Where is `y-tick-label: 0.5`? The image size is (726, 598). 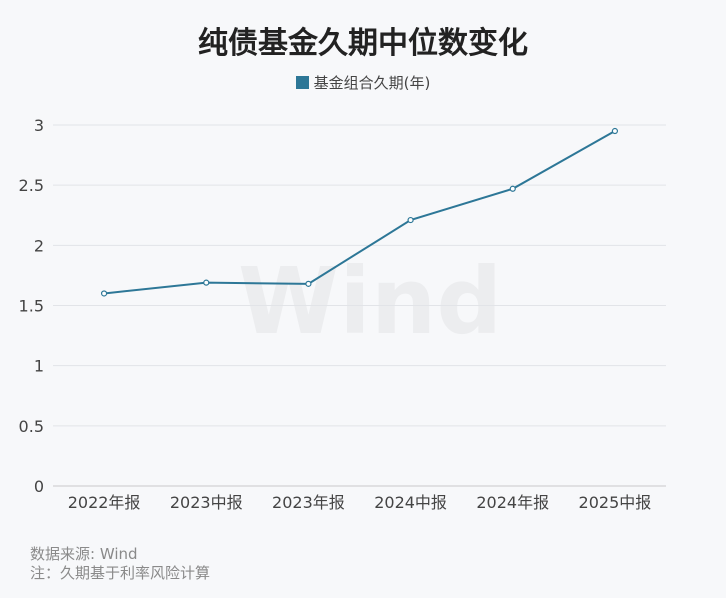
y-tick-label: 0.5 is located at coordinates (31, 426).